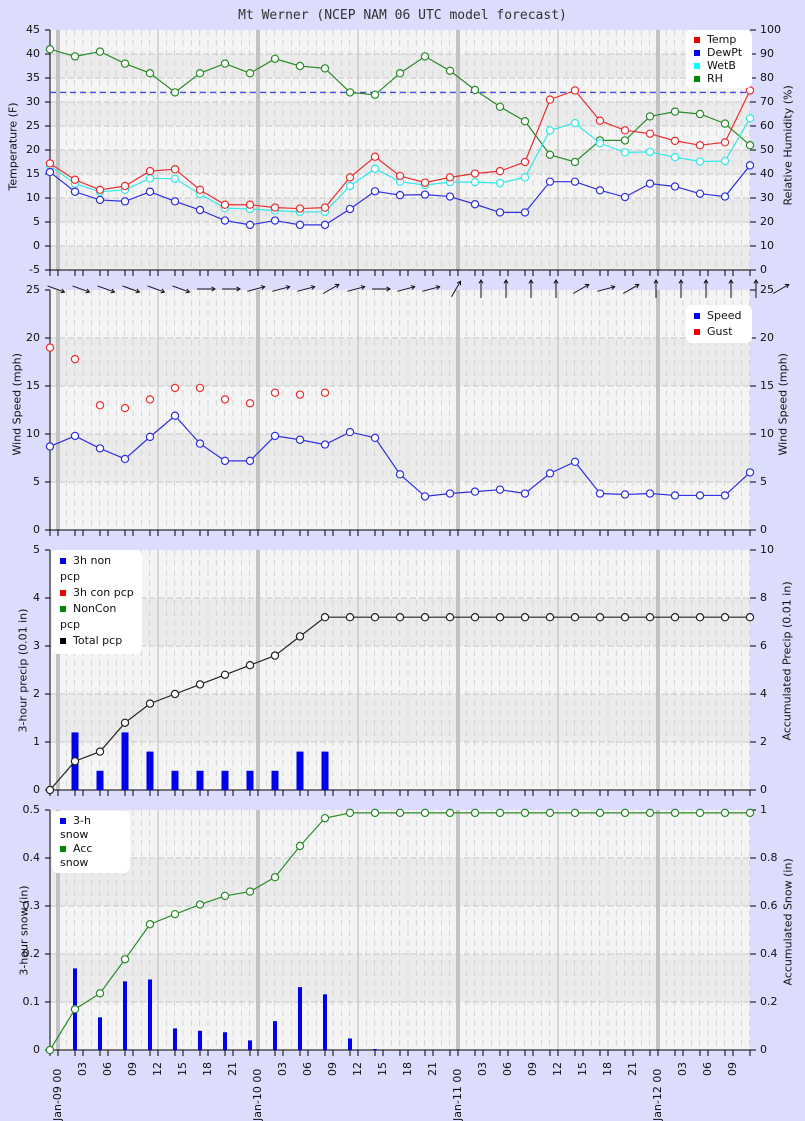 This screenshot has width=805, height=1121. I want to click on ytick-rh: 30, so click(767, 197).